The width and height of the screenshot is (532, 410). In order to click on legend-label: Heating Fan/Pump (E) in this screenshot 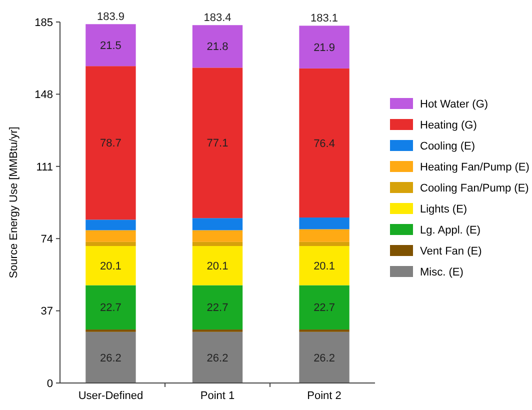, I will do `click(475, 167)`.